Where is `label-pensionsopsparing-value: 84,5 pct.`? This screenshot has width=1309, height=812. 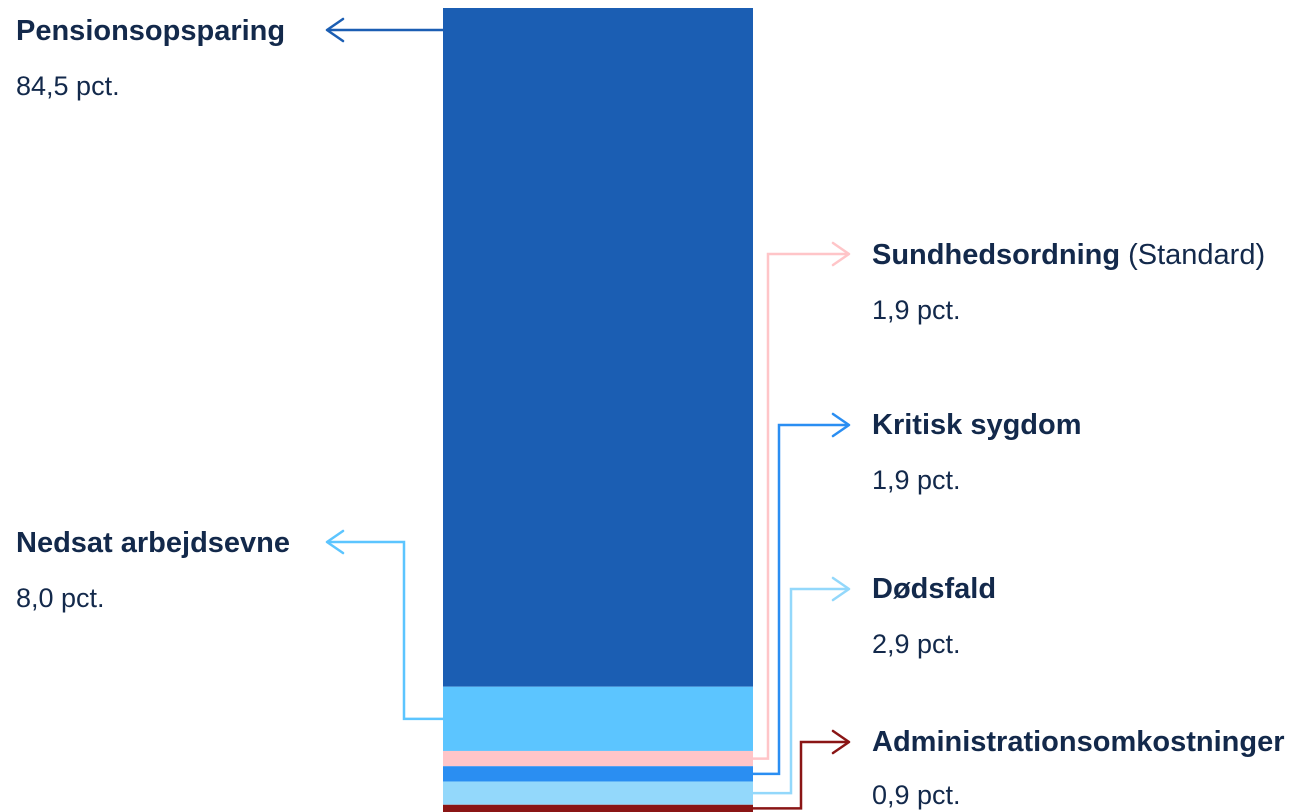
label-pensionsopsparing-value: 84,5 pct. is located at coordinates (68, 86).